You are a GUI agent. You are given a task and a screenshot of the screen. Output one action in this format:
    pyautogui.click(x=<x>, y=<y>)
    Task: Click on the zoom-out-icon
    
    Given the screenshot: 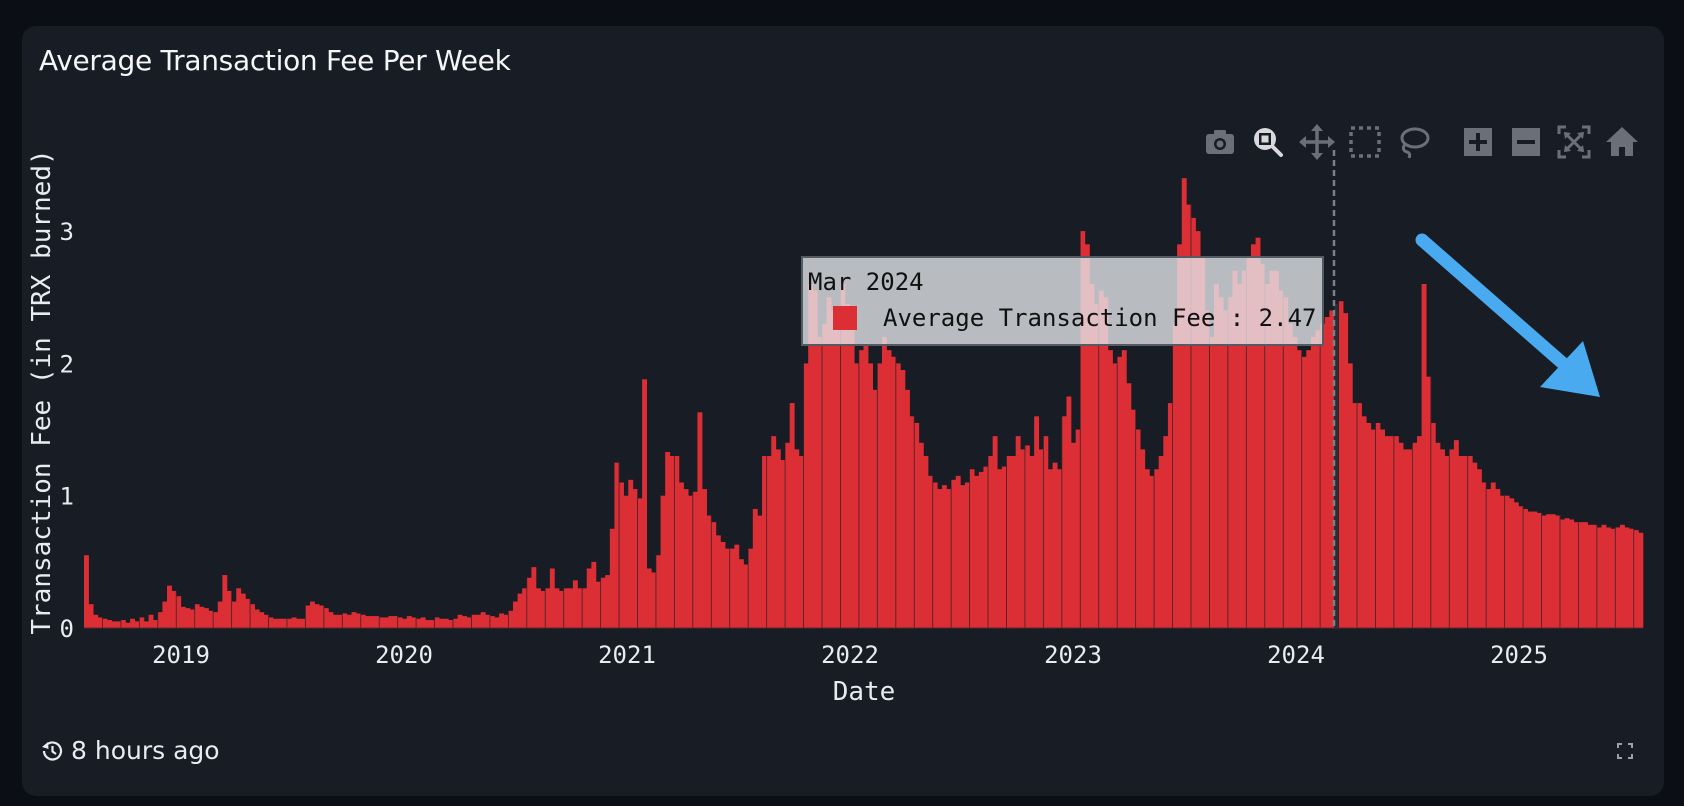 What is the action you would take?
    pyautogui.click(x=1526, y=142)
    